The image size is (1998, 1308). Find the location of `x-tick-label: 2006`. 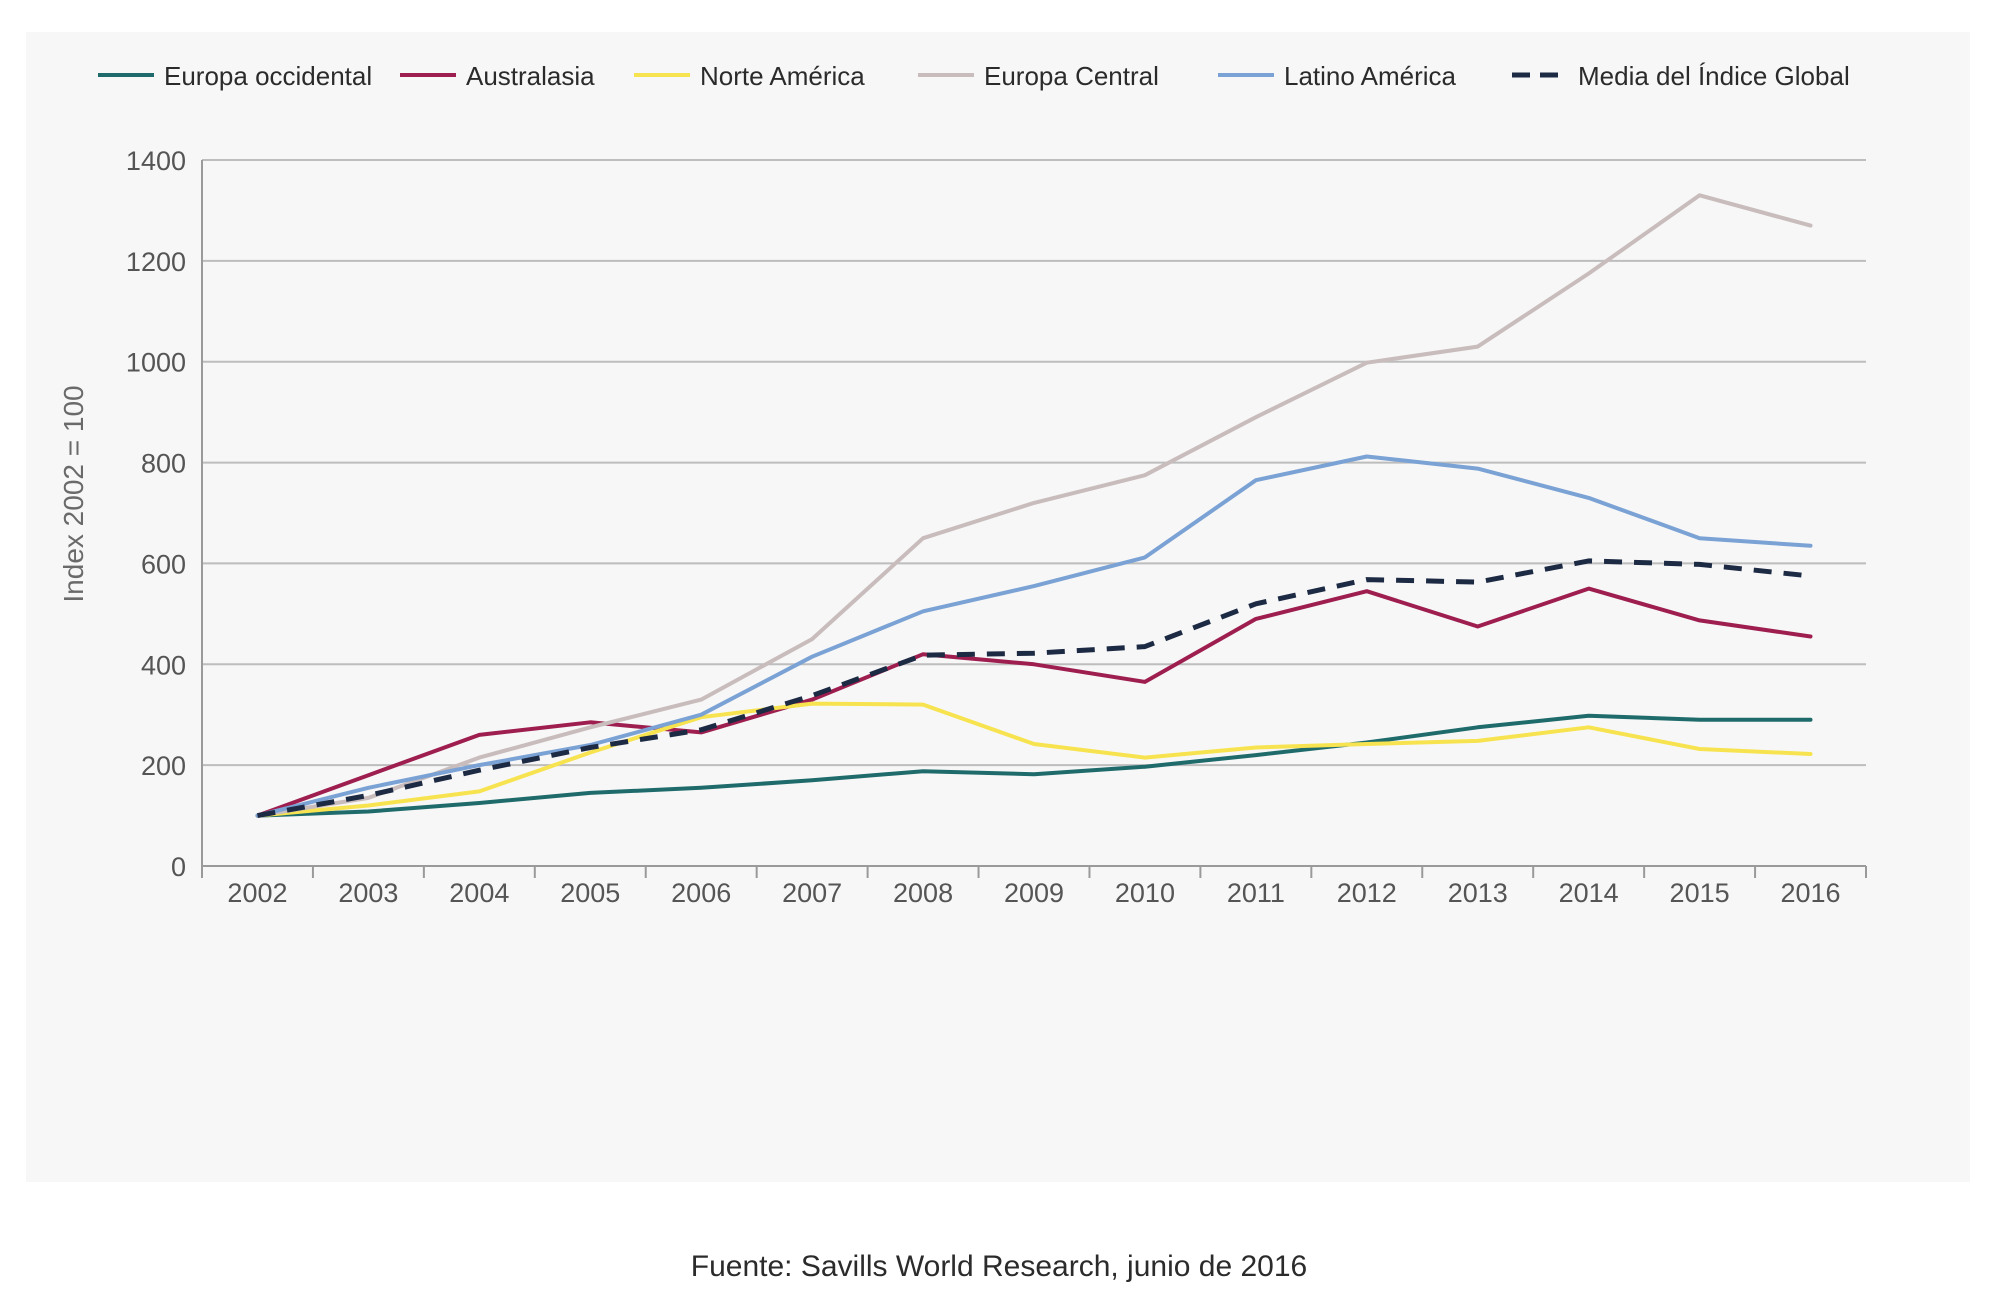

x-tick-label: 2006 is located at coordinates (701, 893).